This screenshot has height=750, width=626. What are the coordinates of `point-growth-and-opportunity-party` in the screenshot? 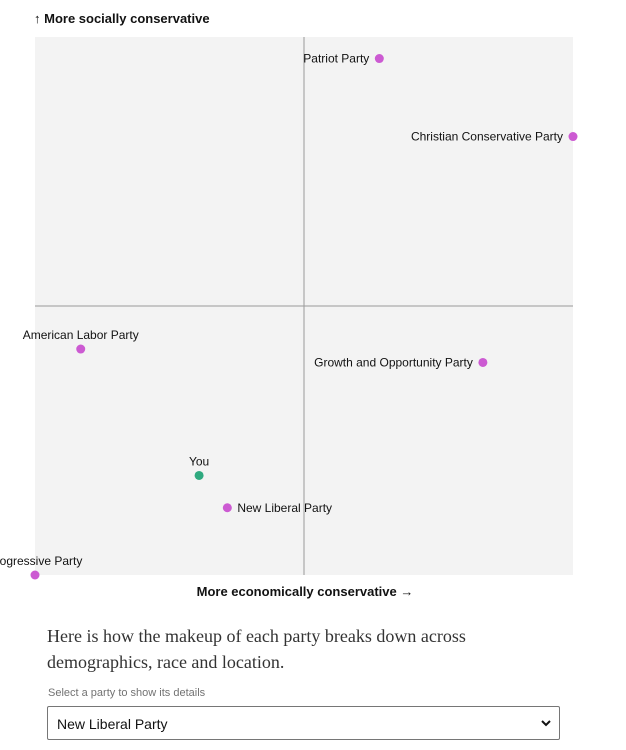 It's located at (483, 362).